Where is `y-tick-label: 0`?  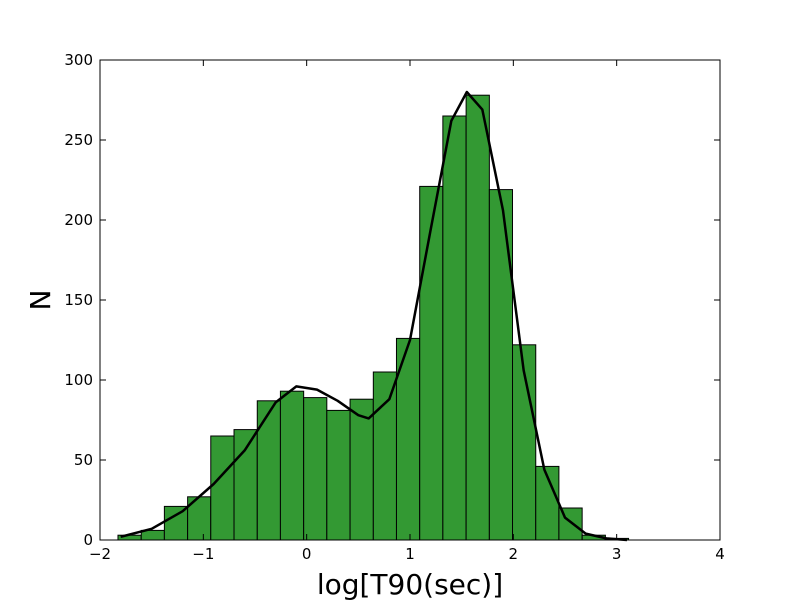 y-tick-label: 0 is located at coordinates (88, 540).